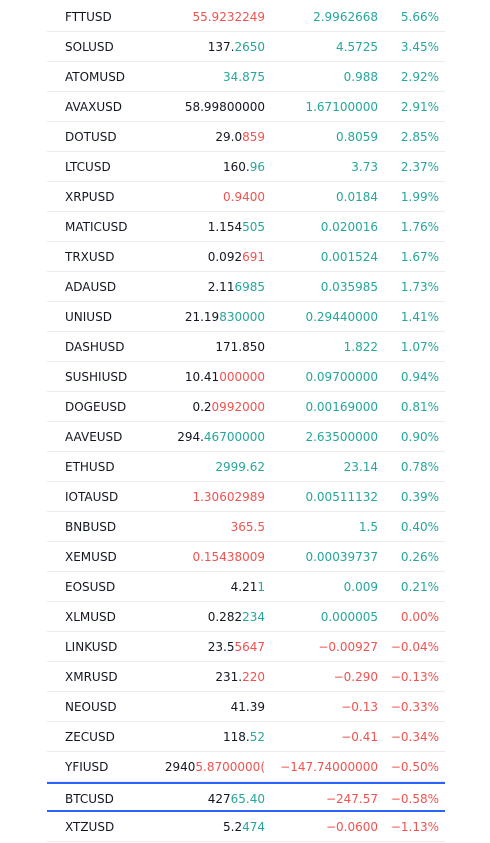 This screenshot has width=490, height=843. Describe the element at coordinates (91, 527) in the screenshot. I see `symbol-label: BNBUSD` at that location.